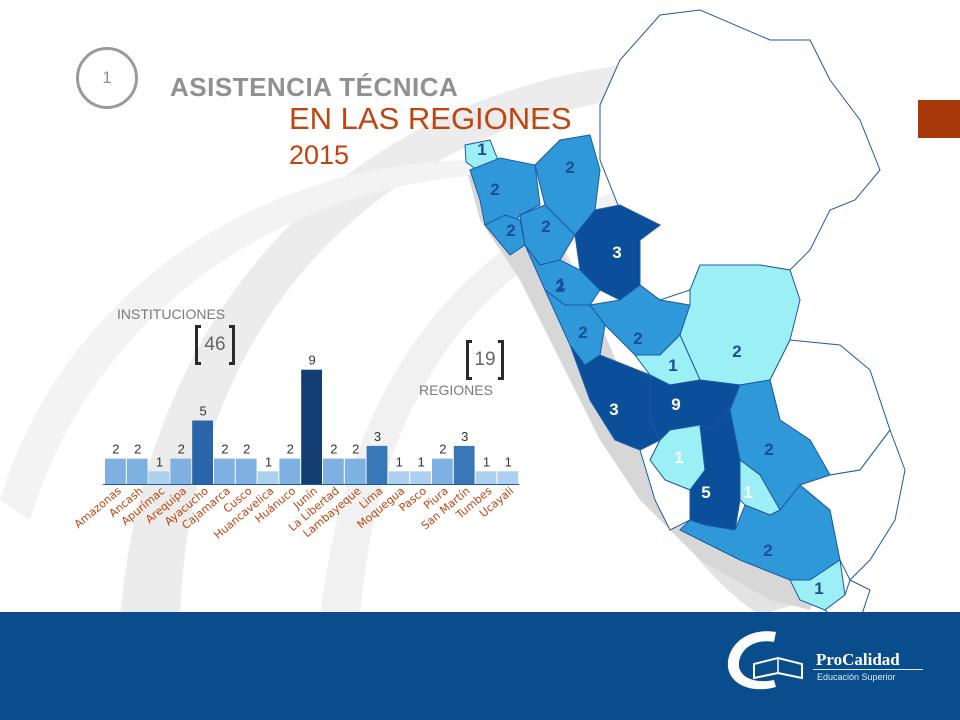 The height and width of the screenshot is (720, 960). I want to click on map-count-label-15: 2, so click(768, 449).